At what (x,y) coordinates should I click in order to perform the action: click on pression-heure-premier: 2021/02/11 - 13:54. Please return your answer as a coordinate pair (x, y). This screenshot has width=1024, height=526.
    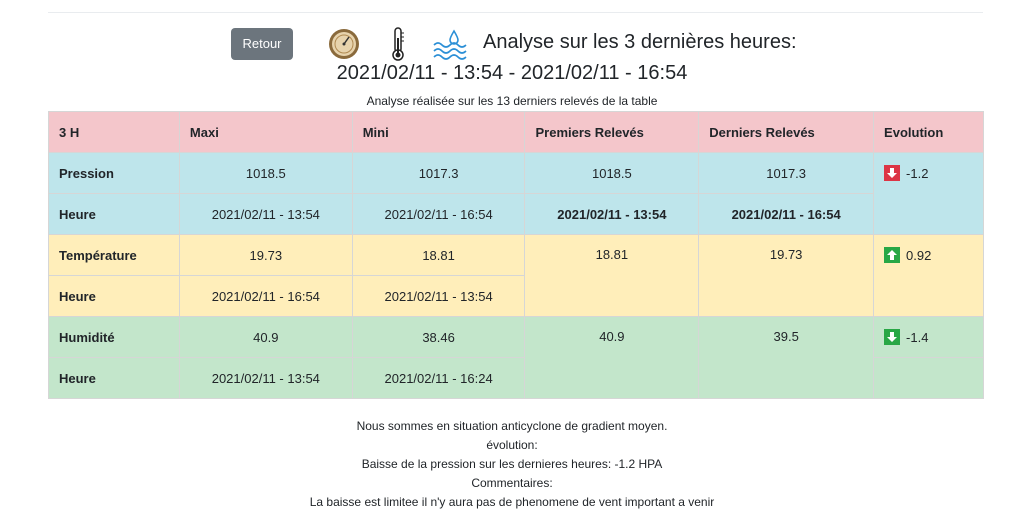
    Looking at the image, I should click on (612, 214).